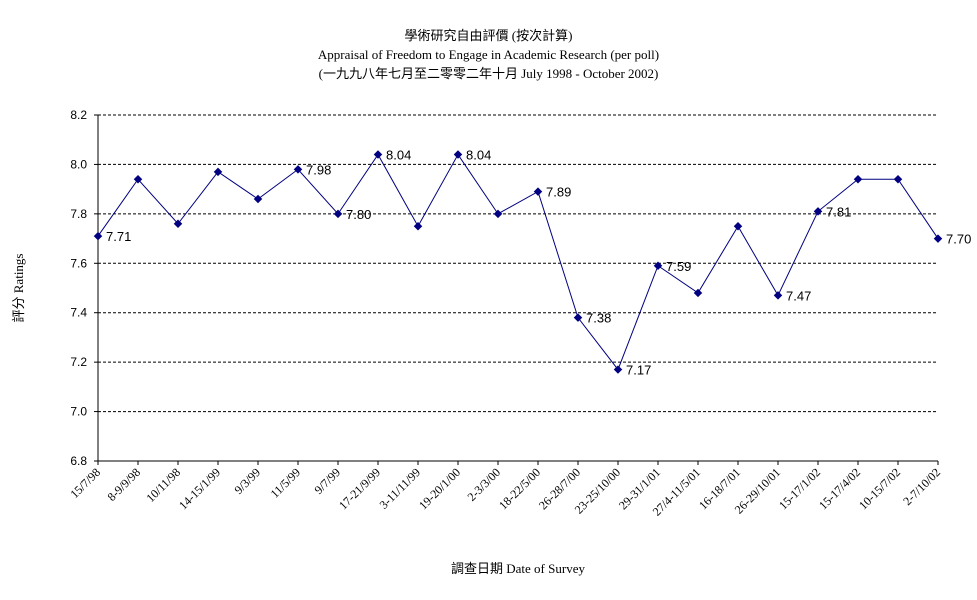 This screenshot has height=600, width=977. Describe the element at coordinates (958, 239) in the screenshot. I see `data-label: 7.70` at that location.